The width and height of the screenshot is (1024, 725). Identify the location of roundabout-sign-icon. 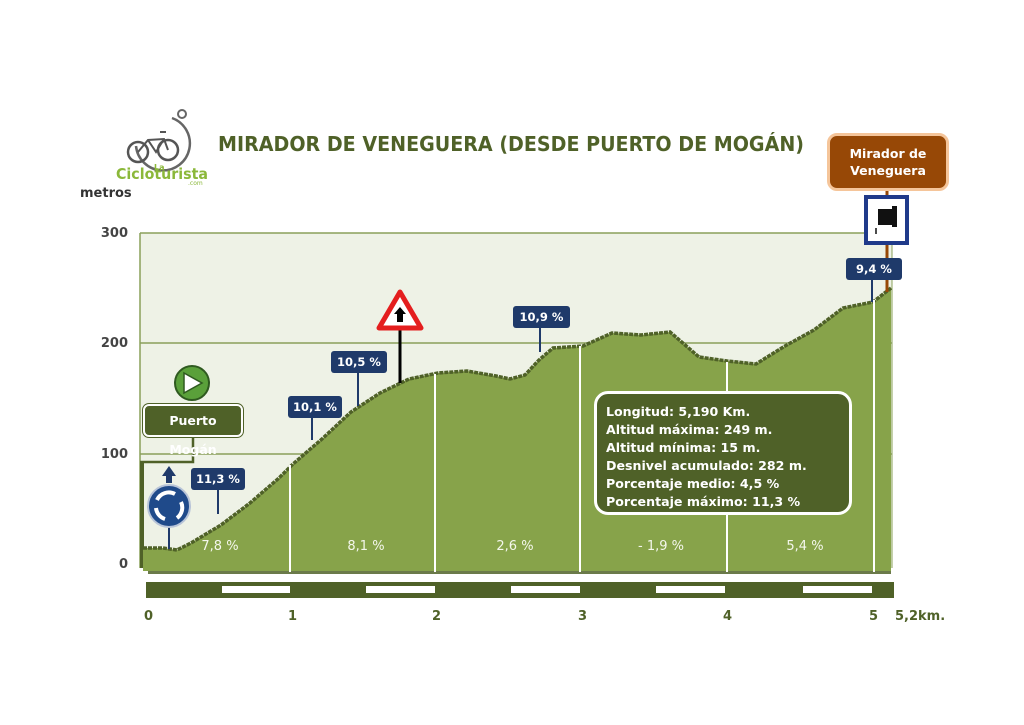
(169, 507).